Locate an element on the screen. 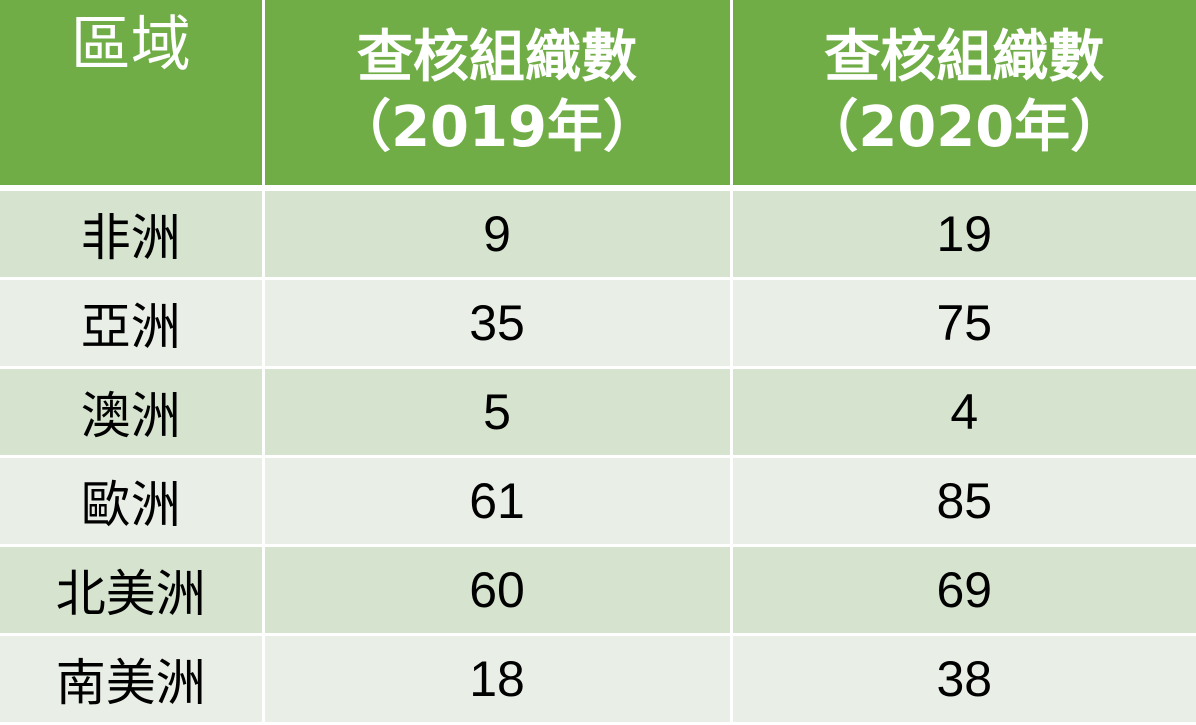 This screenshot has width=1196, height=725. count-2020-cell: 19 is located at coordinates (963, 233).